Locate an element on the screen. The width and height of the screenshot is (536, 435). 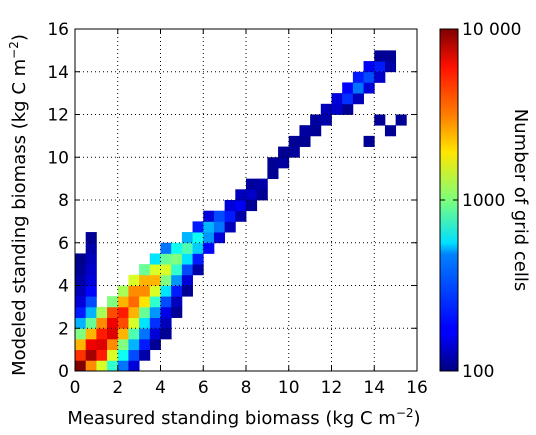
y-tick-label: 8 is located at coordinates (63, 201).